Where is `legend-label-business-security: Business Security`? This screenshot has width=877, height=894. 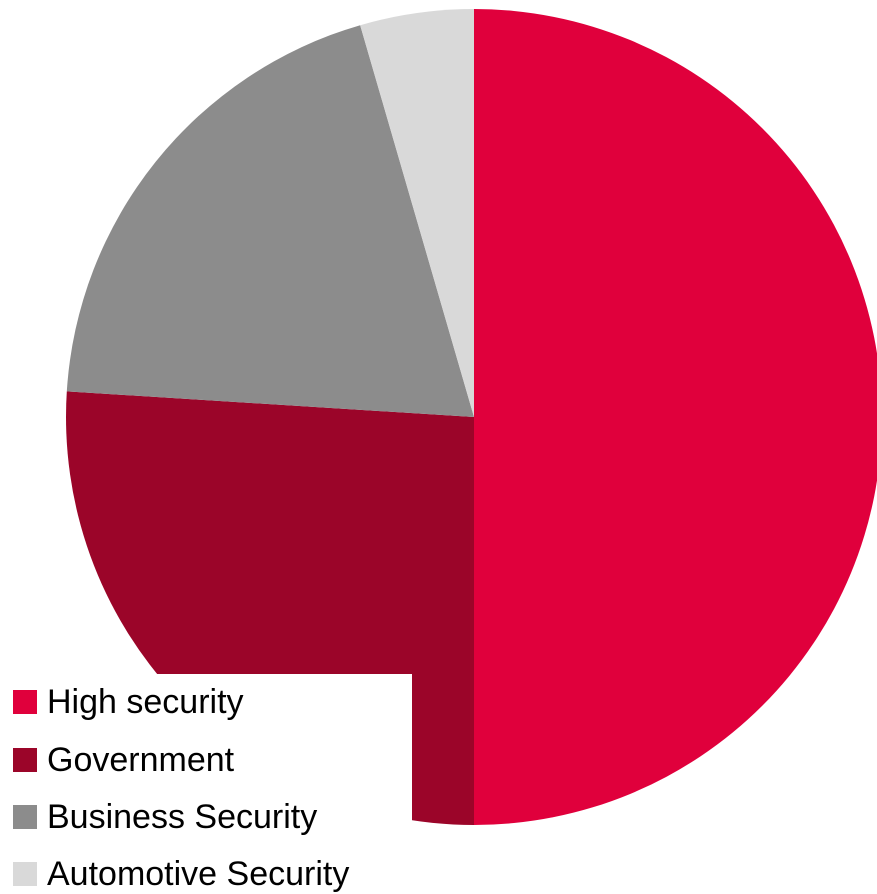
legend-label-business-security: Business Security is located at coordinates (182, 817).